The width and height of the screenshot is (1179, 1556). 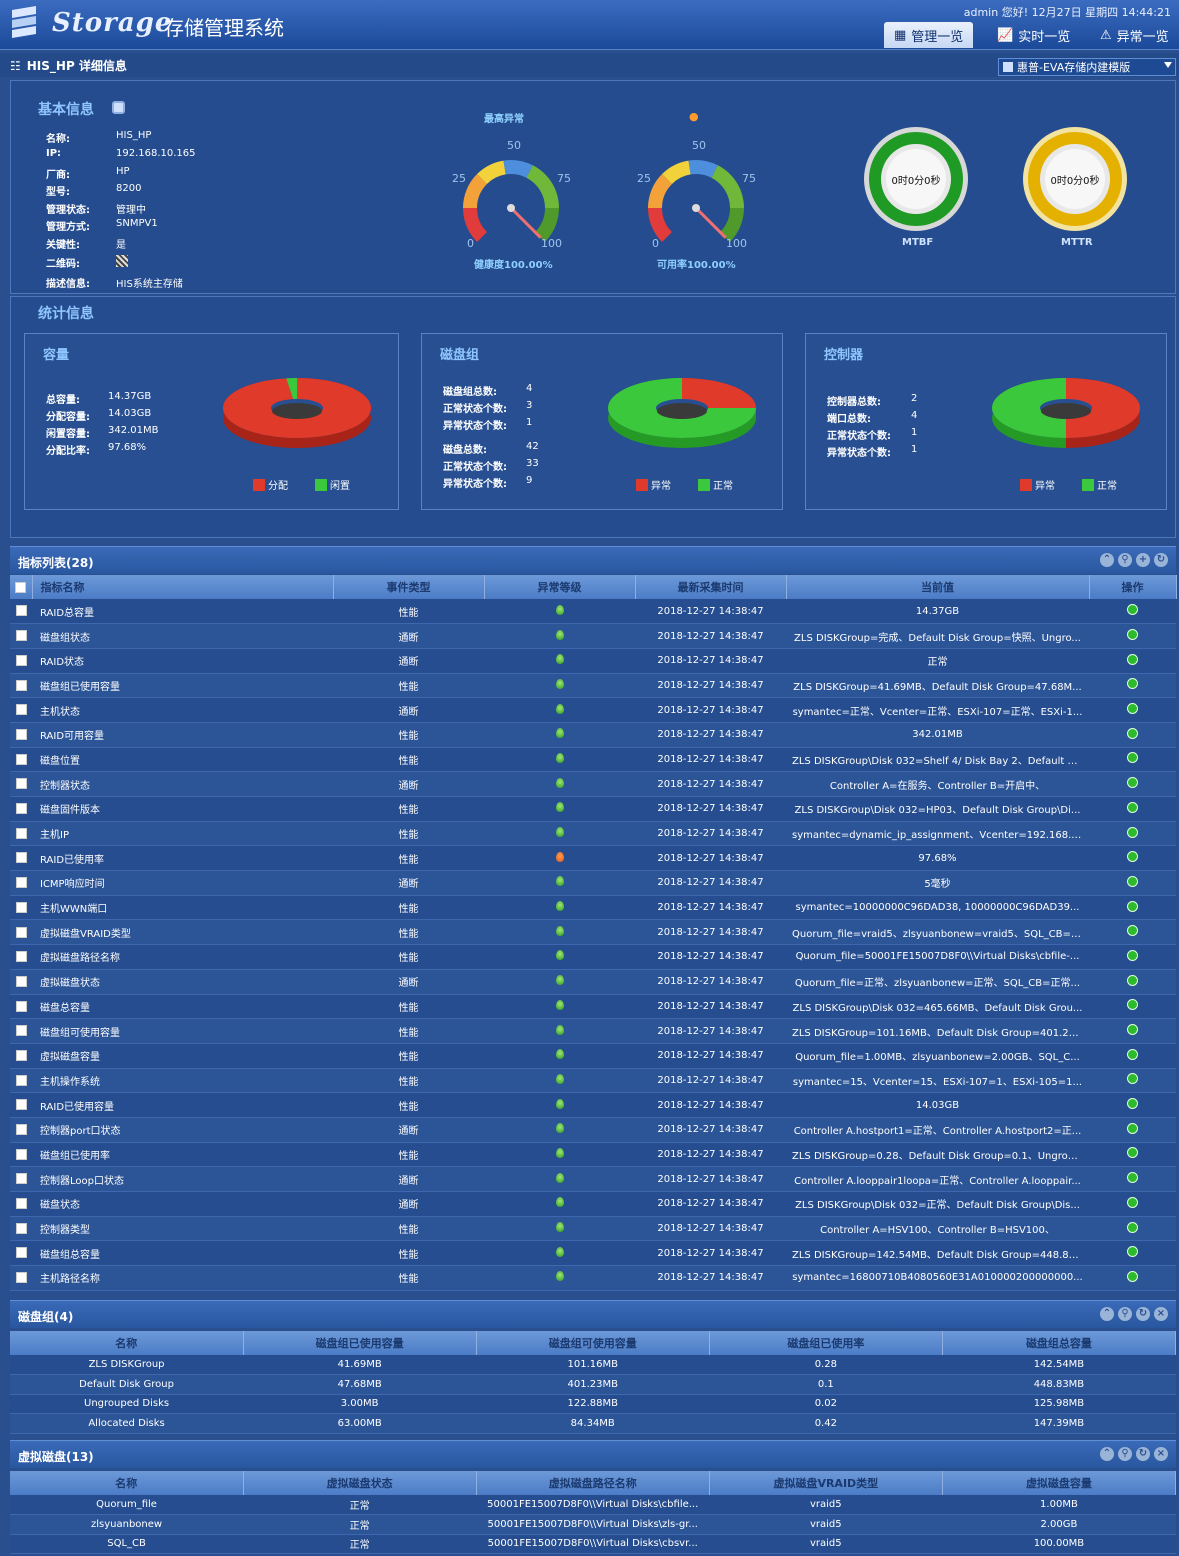 I want to click on nav-management-overview: ▦ 管理一览, so click(x=929, y=35).